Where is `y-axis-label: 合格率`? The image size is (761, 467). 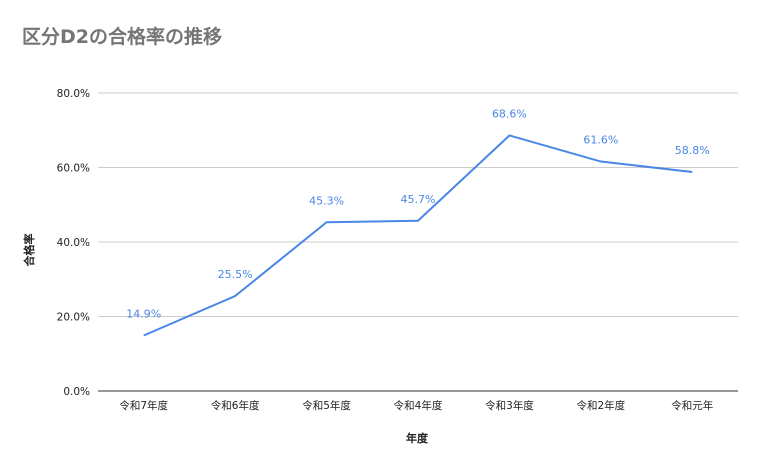 y-axis-label: 合格率 is located at coordinates (29, 250).